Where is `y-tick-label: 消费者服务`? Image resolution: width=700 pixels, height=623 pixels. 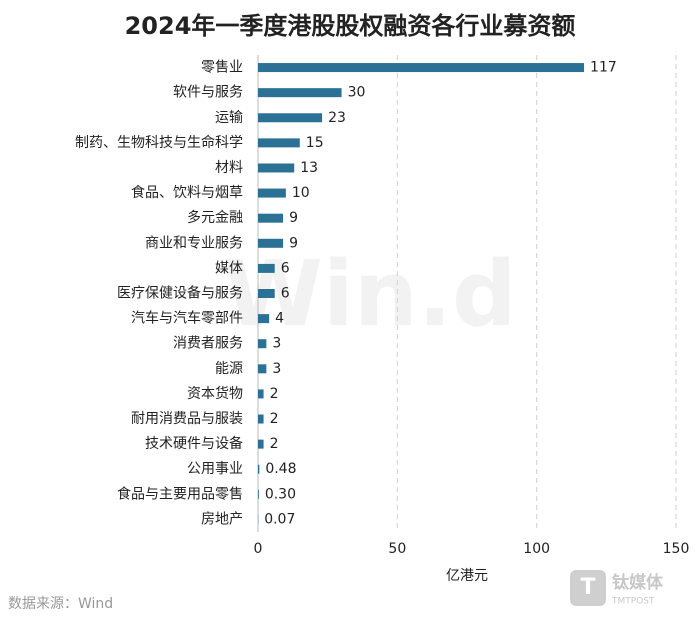
y-tick-label: 消费者服务 is located at coordinates (208, 344).